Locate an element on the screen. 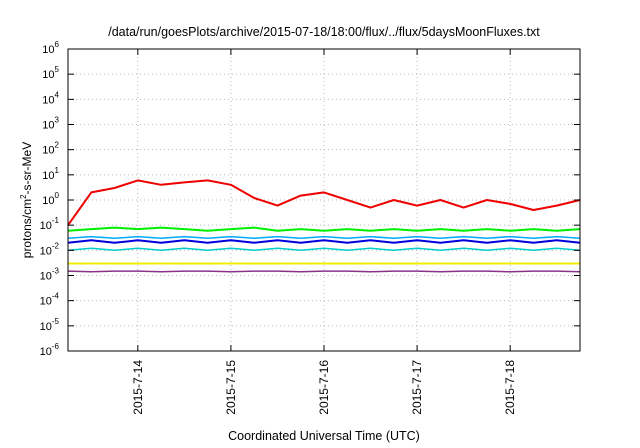 The height and width of the screenshot is (448, 640). y-tick-exp: -1 is located at coordinates (56, 220).